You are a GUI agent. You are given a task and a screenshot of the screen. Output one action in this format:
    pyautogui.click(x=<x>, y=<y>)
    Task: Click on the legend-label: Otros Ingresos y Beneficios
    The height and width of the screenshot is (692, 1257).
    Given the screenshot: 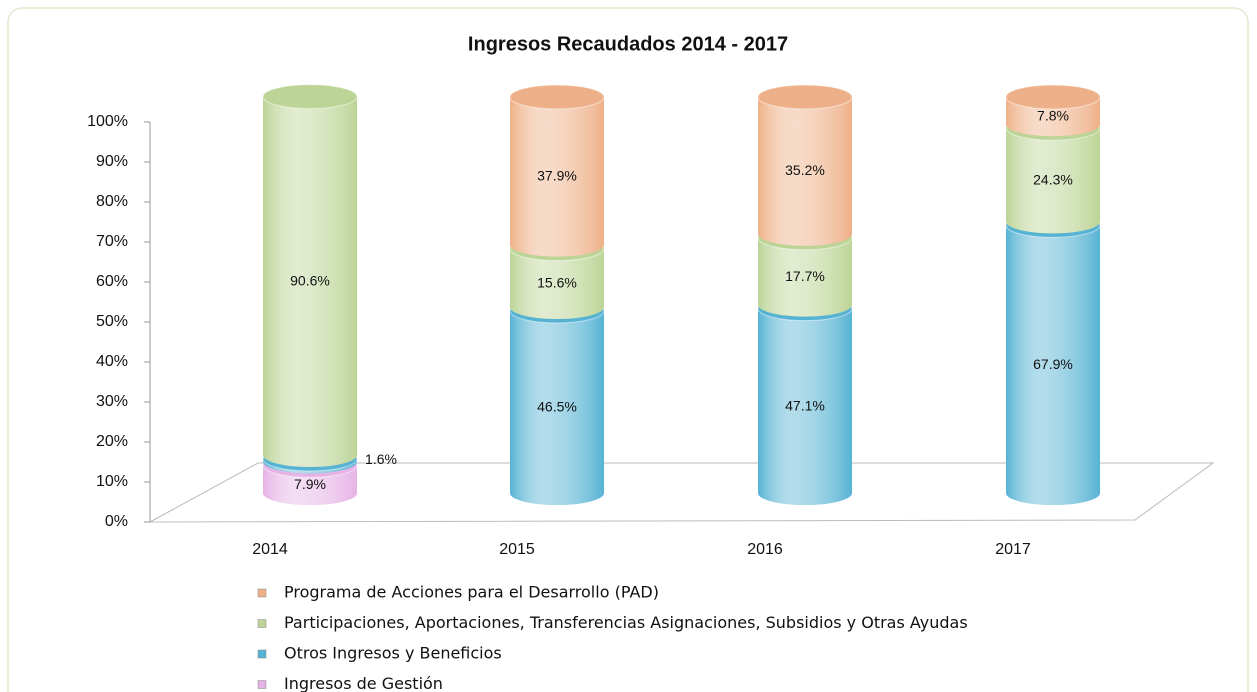 What is the action you would take?
    pyautogui.click(x=393, y=653)
    